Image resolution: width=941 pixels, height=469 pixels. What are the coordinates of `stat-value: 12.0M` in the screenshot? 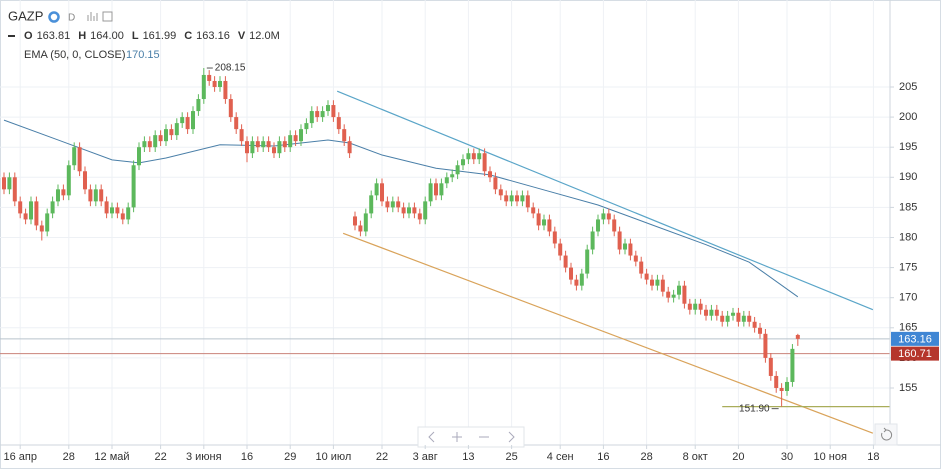 It's located at (264, 36).